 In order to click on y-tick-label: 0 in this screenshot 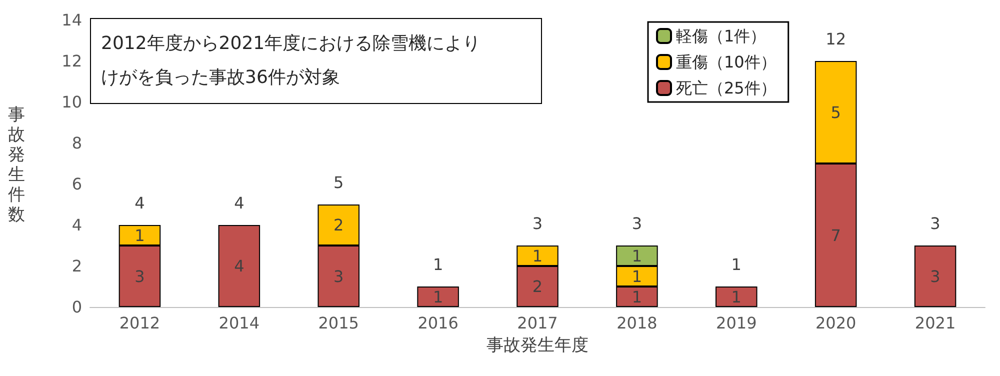, I will do `click(77, 307)`.